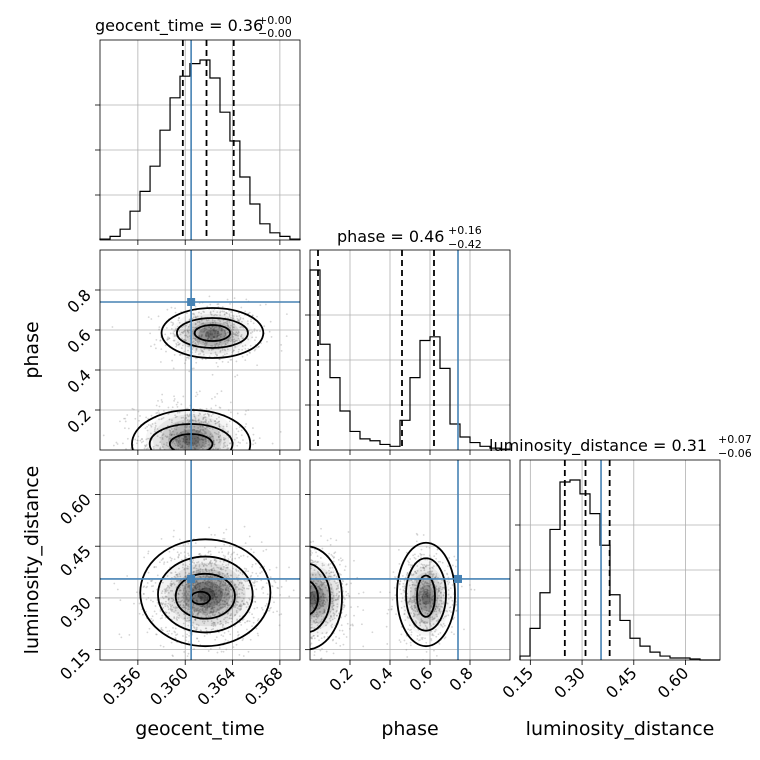 This screenshot has width=760, height=760. What do you see at coordinates (206, 594) in the screenshot?
I see `density-level` at bounding box center [206, 594].